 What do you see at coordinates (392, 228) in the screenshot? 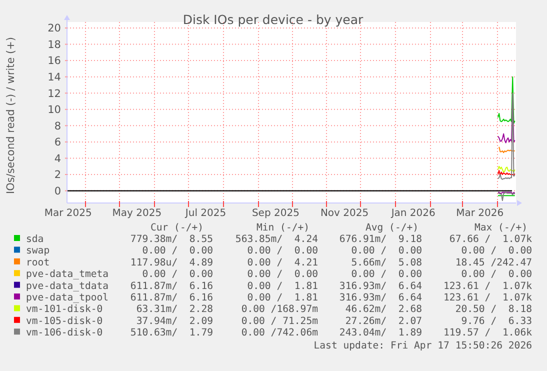
I see `text: Avg (-/+)` at bounding box center [392, 228].